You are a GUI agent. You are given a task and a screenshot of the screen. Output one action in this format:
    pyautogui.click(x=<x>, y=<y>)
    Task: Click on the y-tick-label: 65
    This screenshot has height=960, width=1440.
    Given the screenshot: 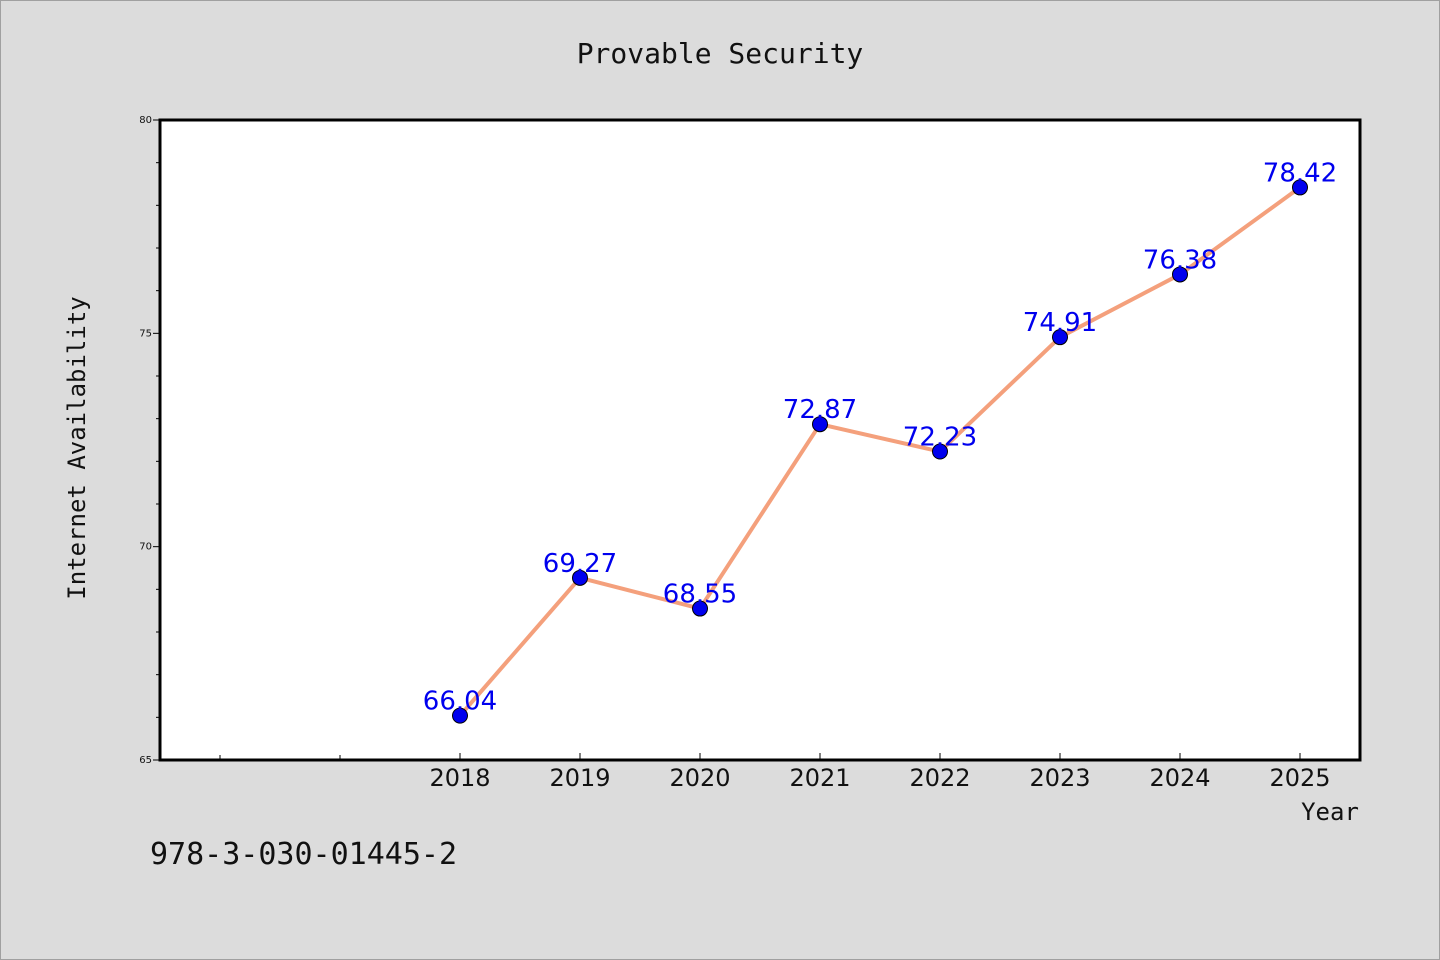 What is the action you would take?
    pyautogui.click(x=145, y=760)
    